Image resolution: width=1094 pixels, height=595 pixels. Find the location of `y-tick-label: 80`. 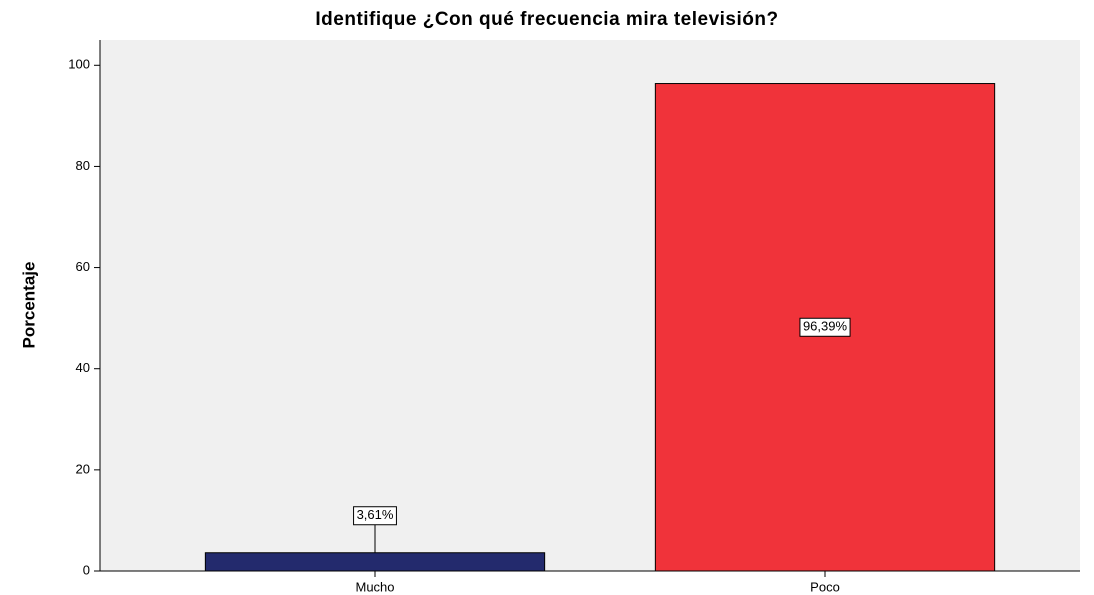

y-tick-label: 80 is located at coordinates (83, 165).